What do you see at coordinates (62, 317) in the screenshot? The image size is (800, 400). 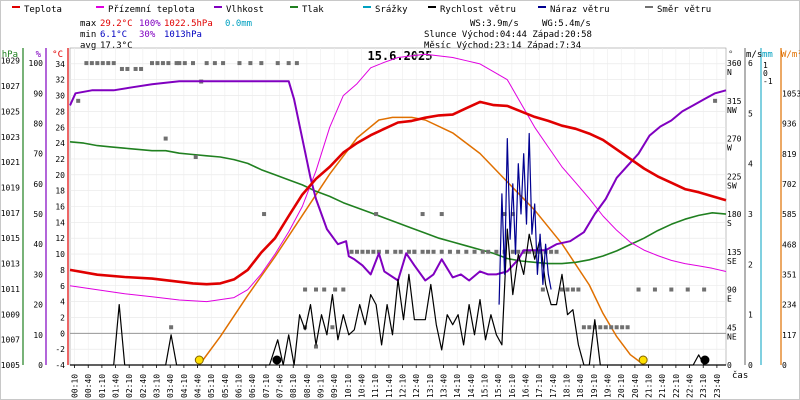 I see `axis-temp-tick: 2` at bounding box center [62, 317].